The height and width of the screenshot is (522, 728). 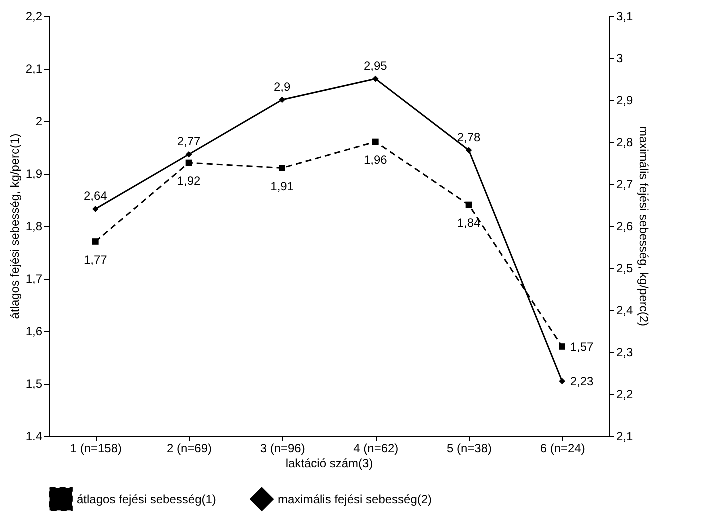 What do you see at coordinates (625, 185) in the screenshot?
I see `y2-tick-label: 2,7` at bounding box center [625, 185].